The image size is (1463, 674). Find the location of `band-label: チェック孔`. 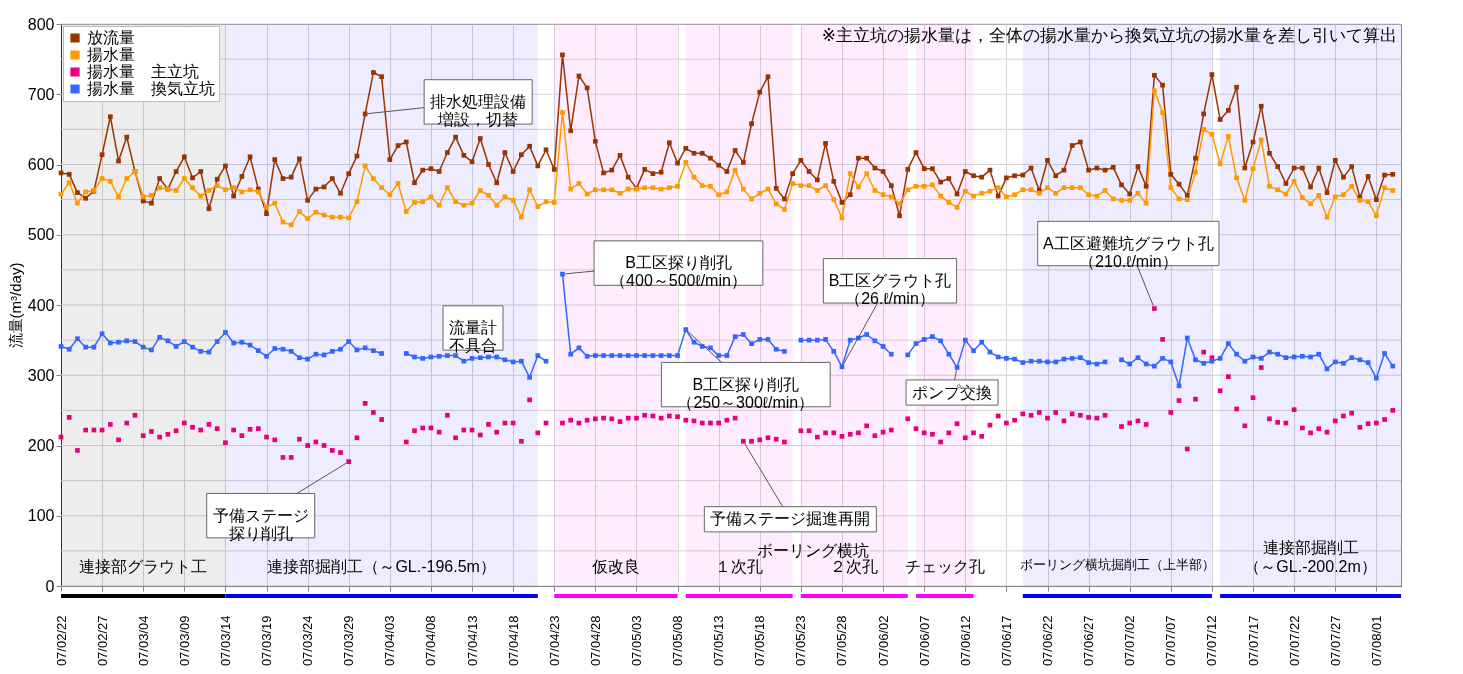

band-label: チェック孔 is located at coordinates (944, 566).